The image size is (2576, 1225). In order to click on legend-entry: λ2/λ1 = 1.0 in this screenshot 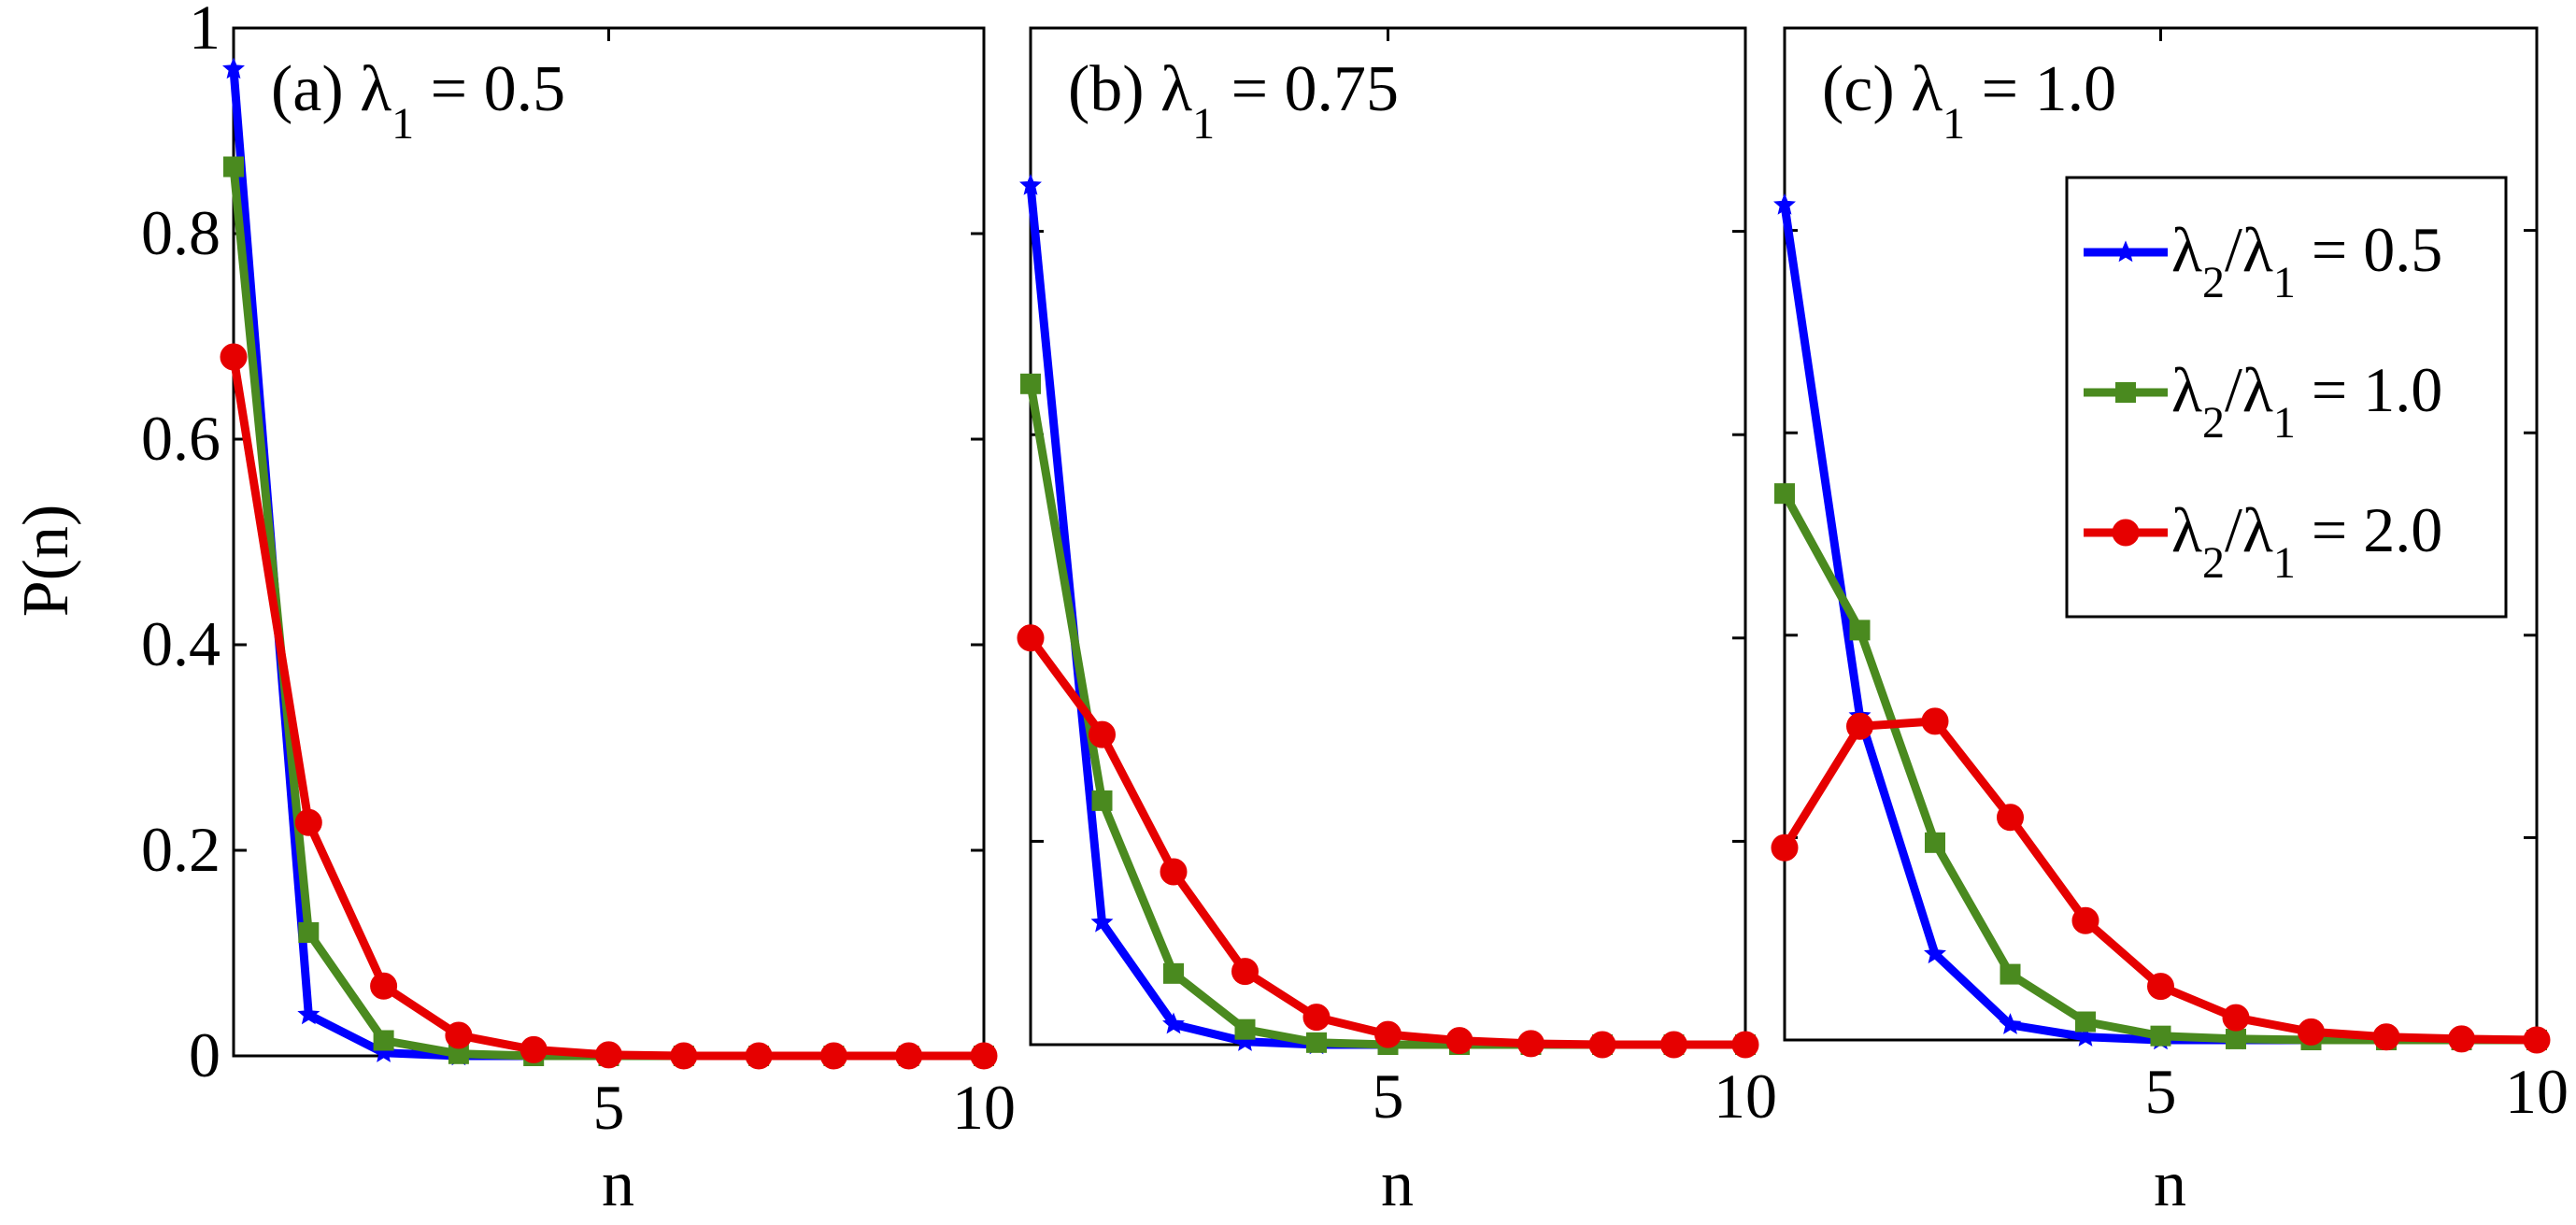, I will do `click(2263, 401)`.